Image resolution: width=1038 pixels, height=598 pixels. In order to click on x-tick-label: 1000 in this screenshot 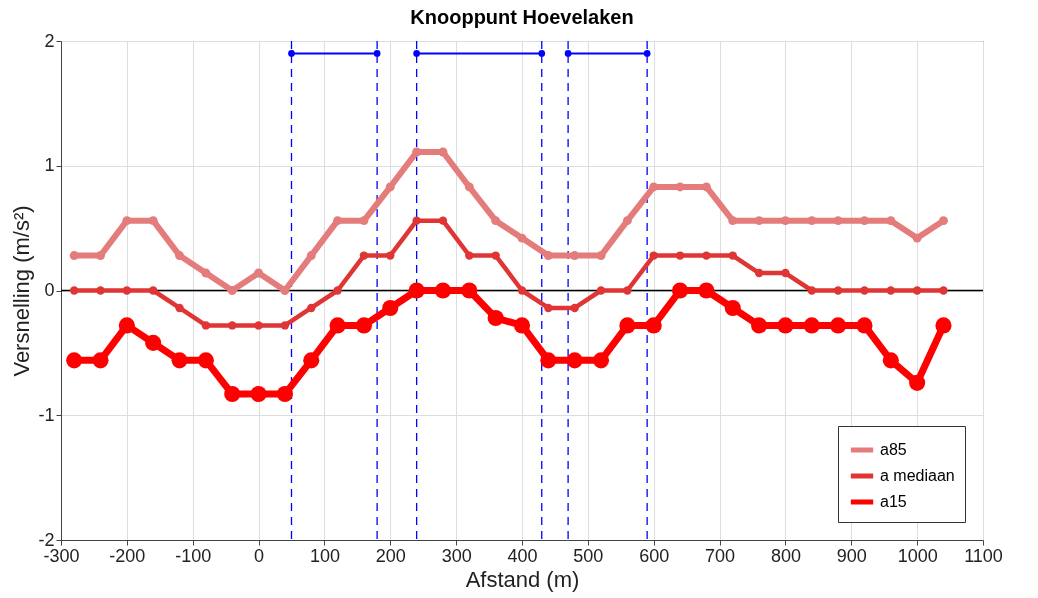, I will do `click(917, 555)`.